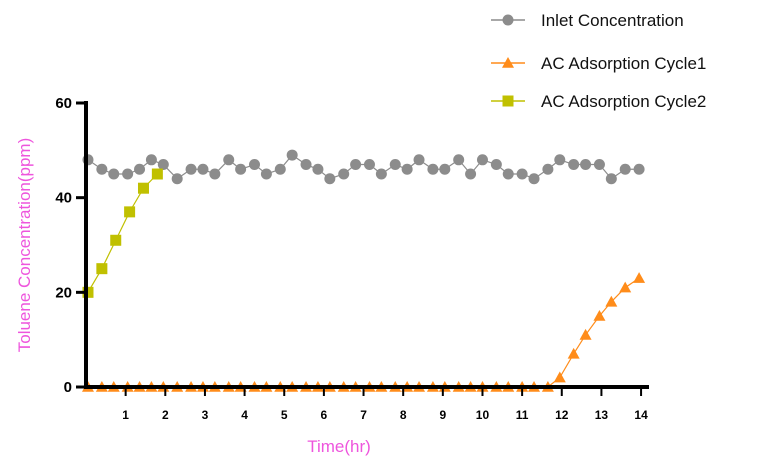 This screenshot has width=767, height=463. I want to click on x-ticks: 1 2 3 4 5 6 7 8 9 10 11 12 13 14, so click(385, 404).